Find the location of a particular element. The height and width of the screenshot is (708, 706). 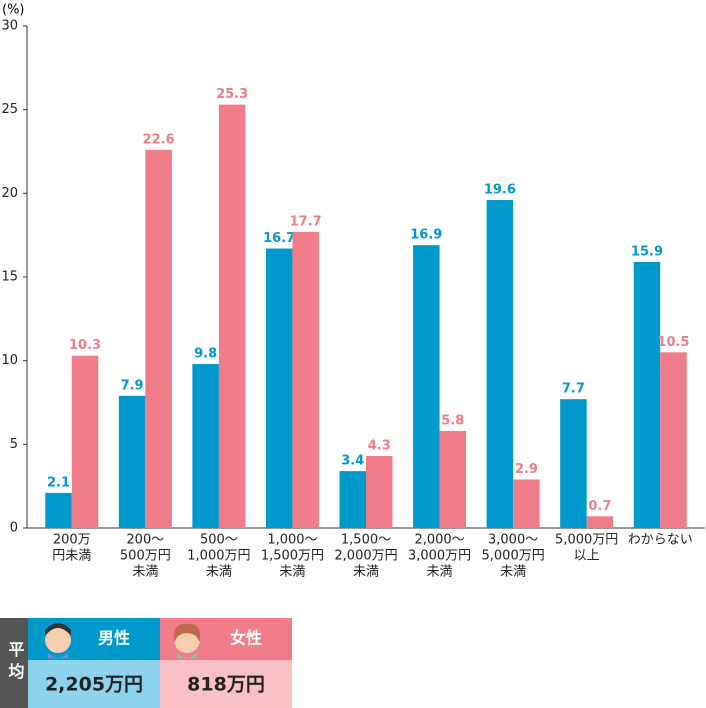

legend-male: 男性 is located at coordinates (114, 638).